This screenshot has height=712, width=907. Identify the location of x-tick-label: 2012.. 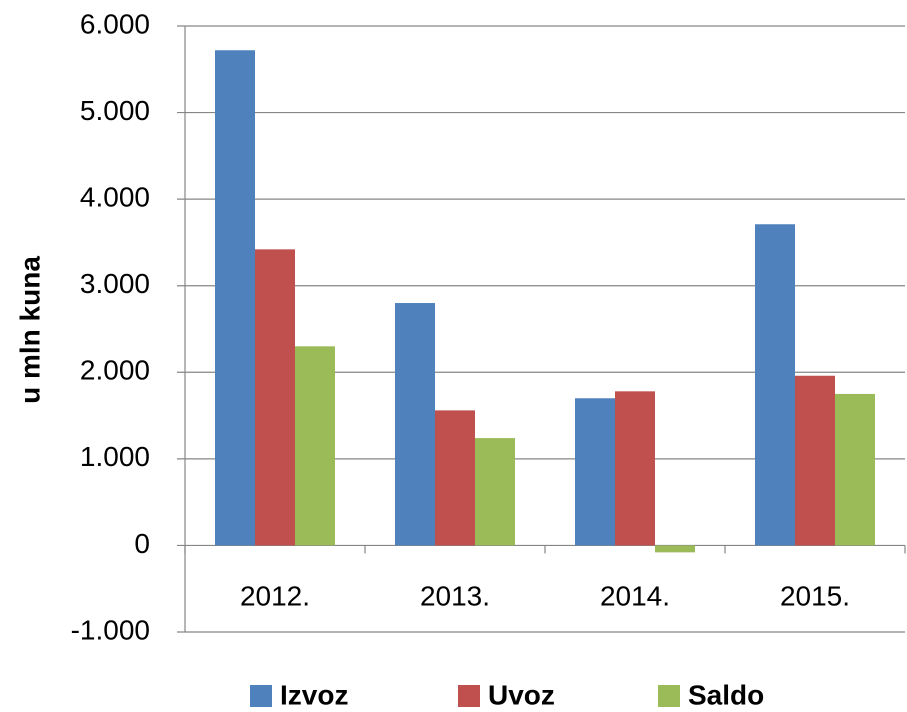
(275, 595).